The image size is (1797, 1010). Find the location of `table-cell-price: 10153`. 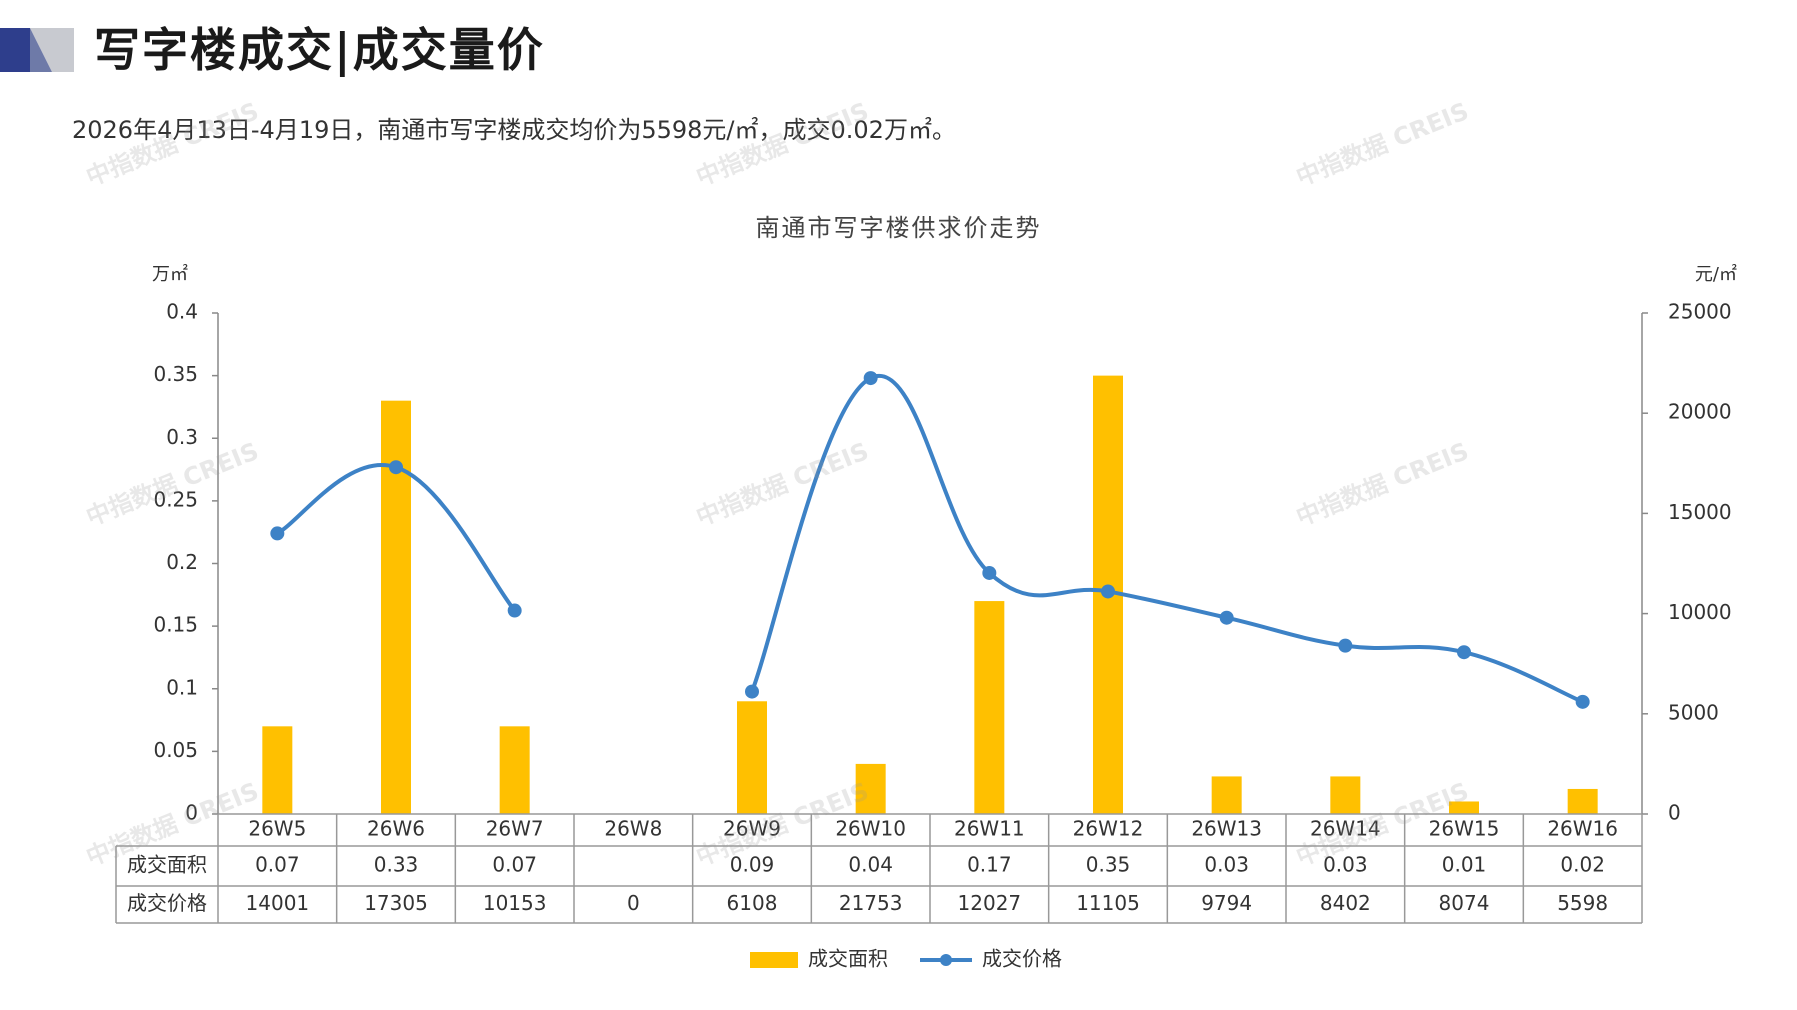

table-cell-price: 10153 is located at coordinates (515, 903).